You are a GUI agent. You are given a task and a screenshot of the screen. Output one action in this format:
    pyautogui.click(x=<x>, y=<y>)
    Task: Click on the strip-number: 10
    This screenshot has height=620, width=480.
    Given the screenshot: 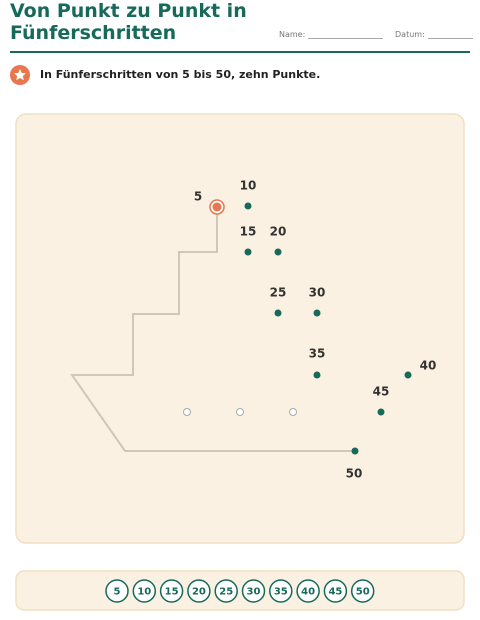 What is the action you would take?
    pyautogui.click(x=144, y=592)
    